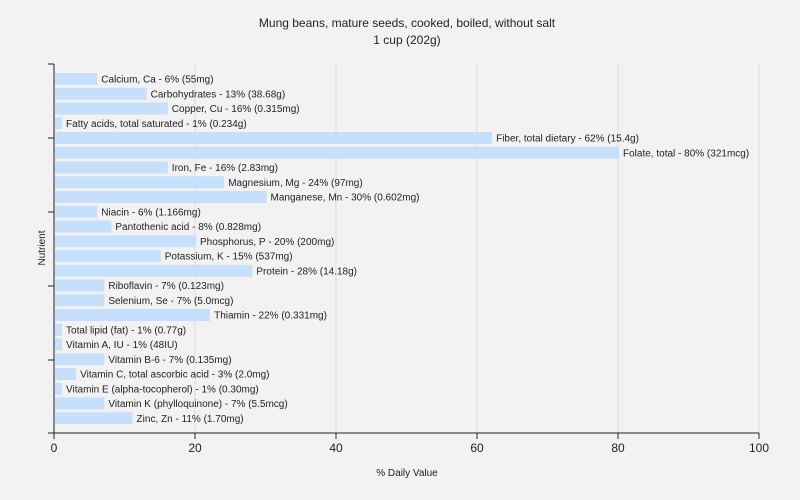  What do you see at coordinates (169, 360) in the screenshot?
I see `bar-label-19: Vitamin B-6 - 7% (0.135mg)` at bounding box center [169, 360].